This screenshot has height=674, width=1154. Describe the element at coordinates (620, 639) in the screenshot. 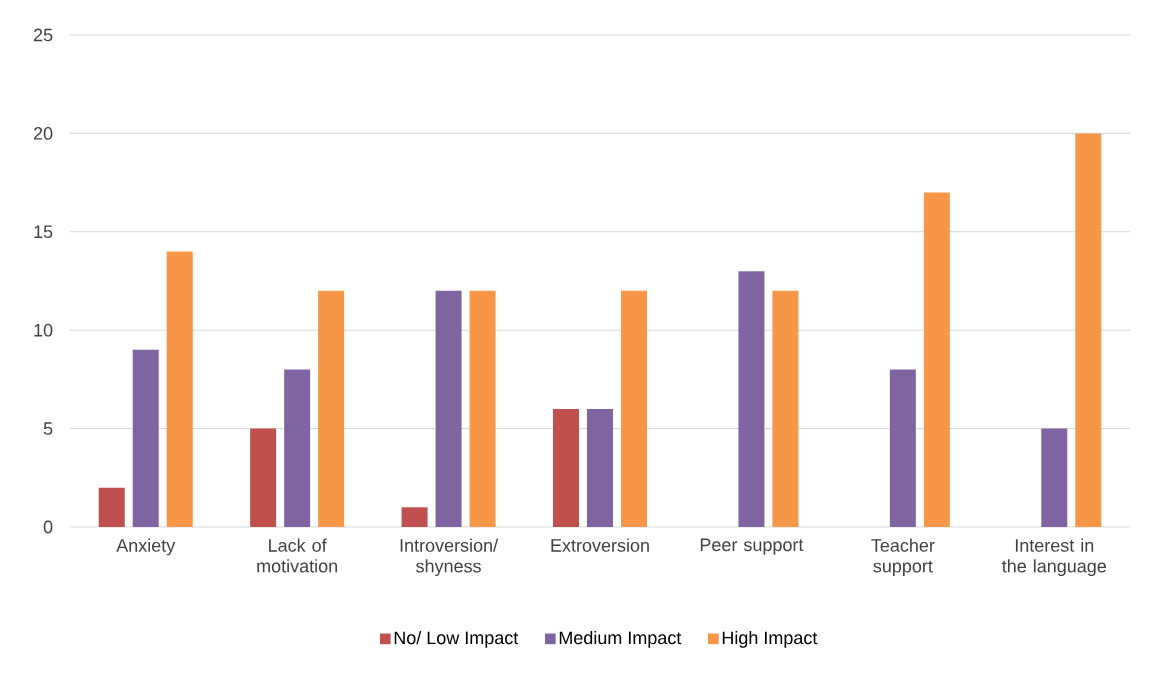

I see `legend-label: Medium Impact` at that location.